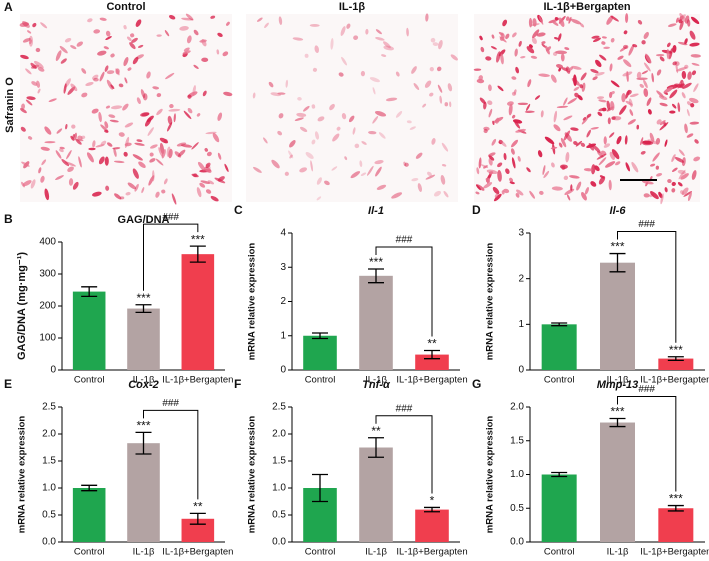  I want to click on y-axis-label: mRNA relative expression, so click(490, 475).